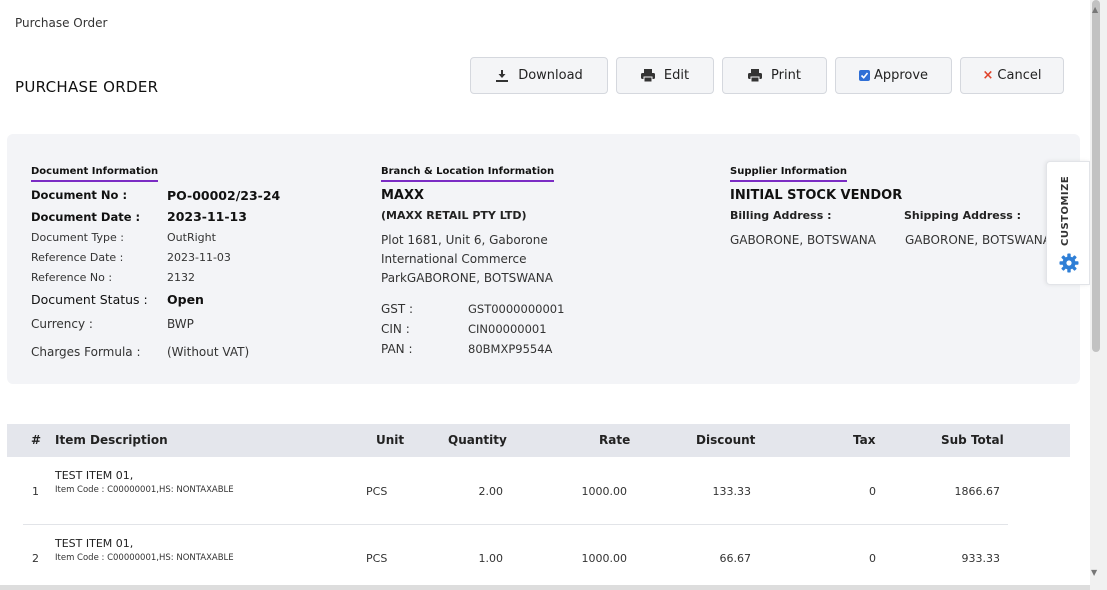  What do you see at coordinates (191, 237) in the screenshot?
I see `doc-type-value: OutRight` at bounding box center [191, 237].